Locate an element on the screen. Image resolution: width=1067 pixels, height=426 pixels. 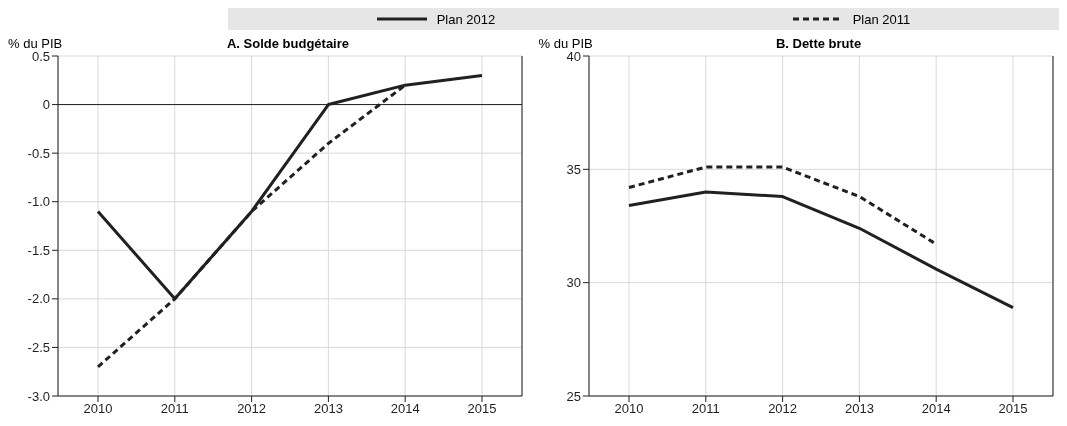
legend-label: Plan 2011 is located at coordinates (881, 19).